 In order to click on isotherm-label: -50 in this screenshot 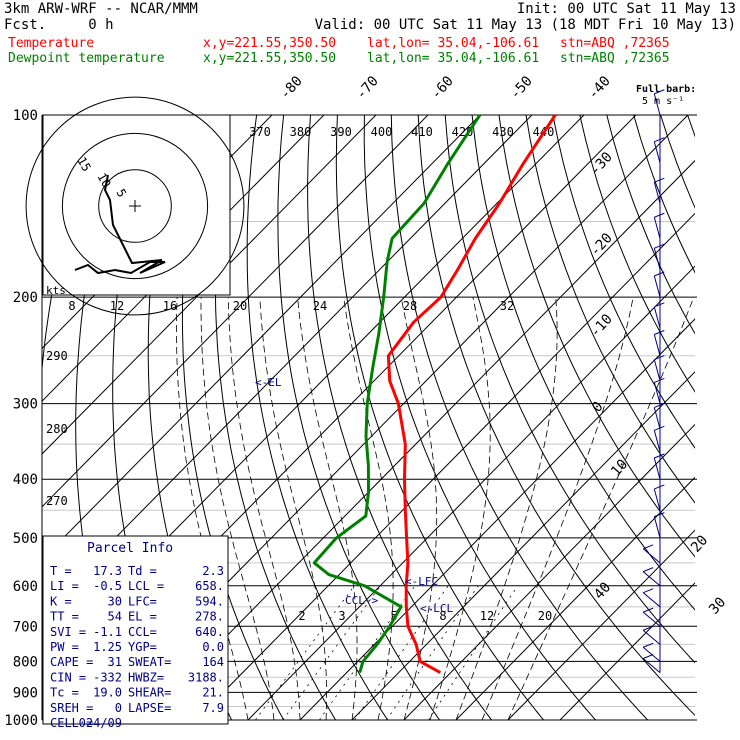, I will do `click(521, 88)`.